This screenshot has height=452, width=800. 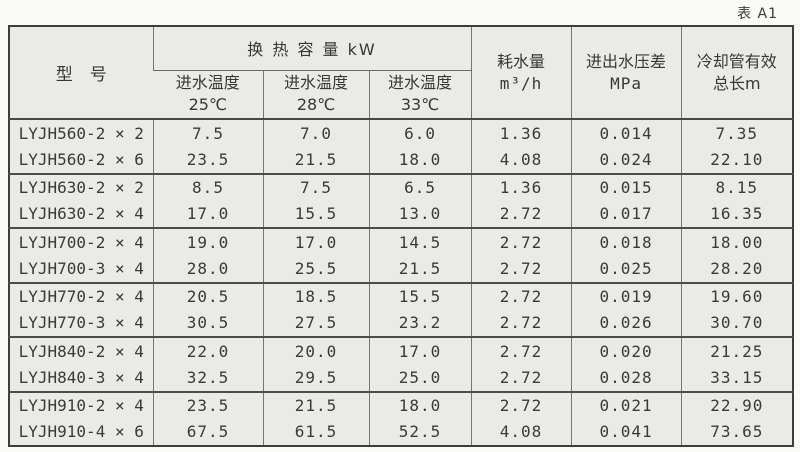 I want to click on inlet-temp-33-value: 33℃, so click(x=420, y=105).